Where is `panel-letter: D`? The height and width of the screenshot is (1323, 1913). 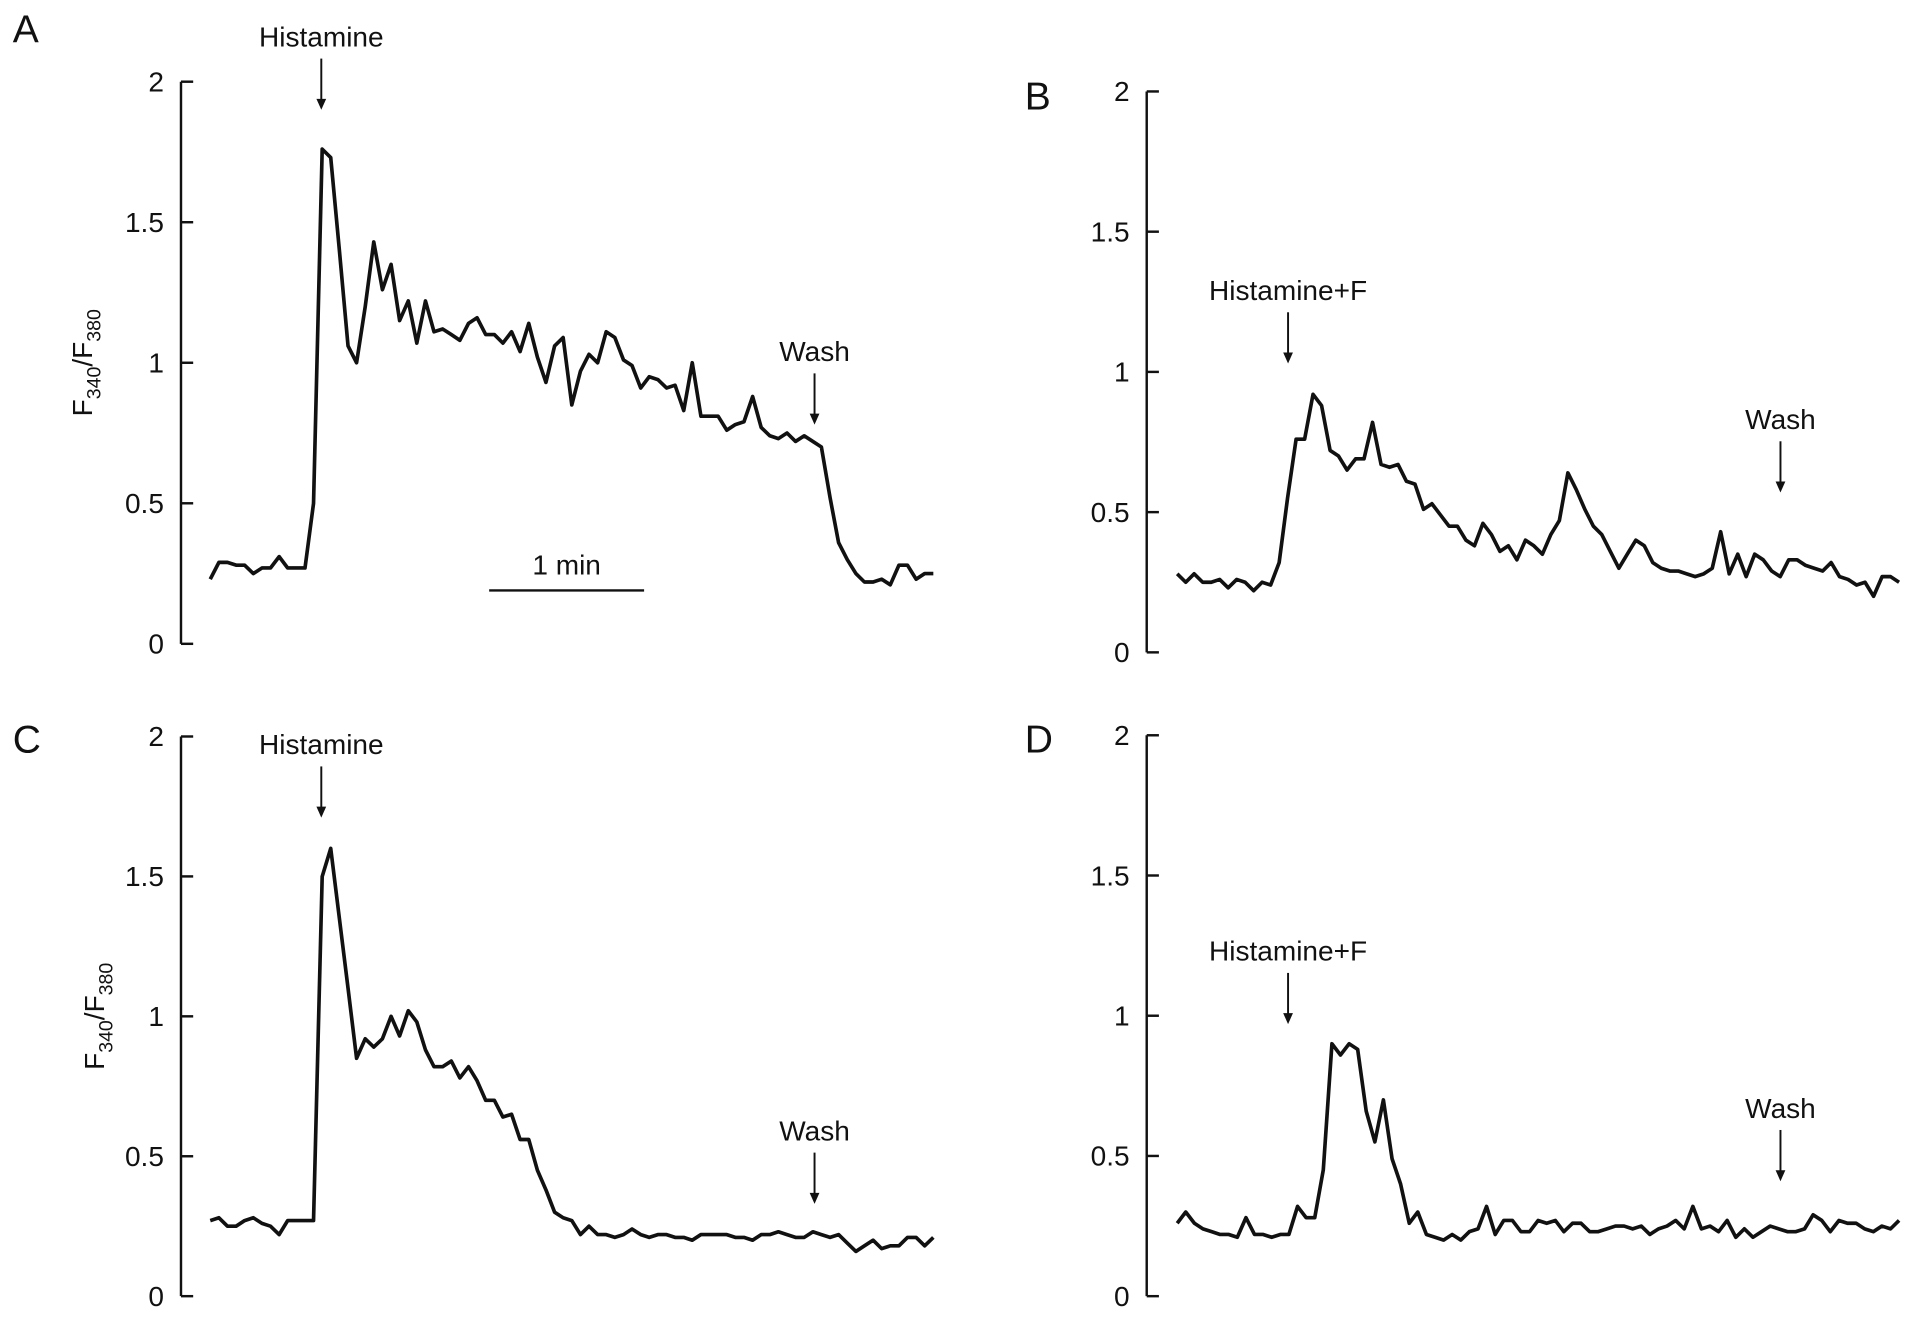 panel-letter: D is located at coordinates (1039, 739).